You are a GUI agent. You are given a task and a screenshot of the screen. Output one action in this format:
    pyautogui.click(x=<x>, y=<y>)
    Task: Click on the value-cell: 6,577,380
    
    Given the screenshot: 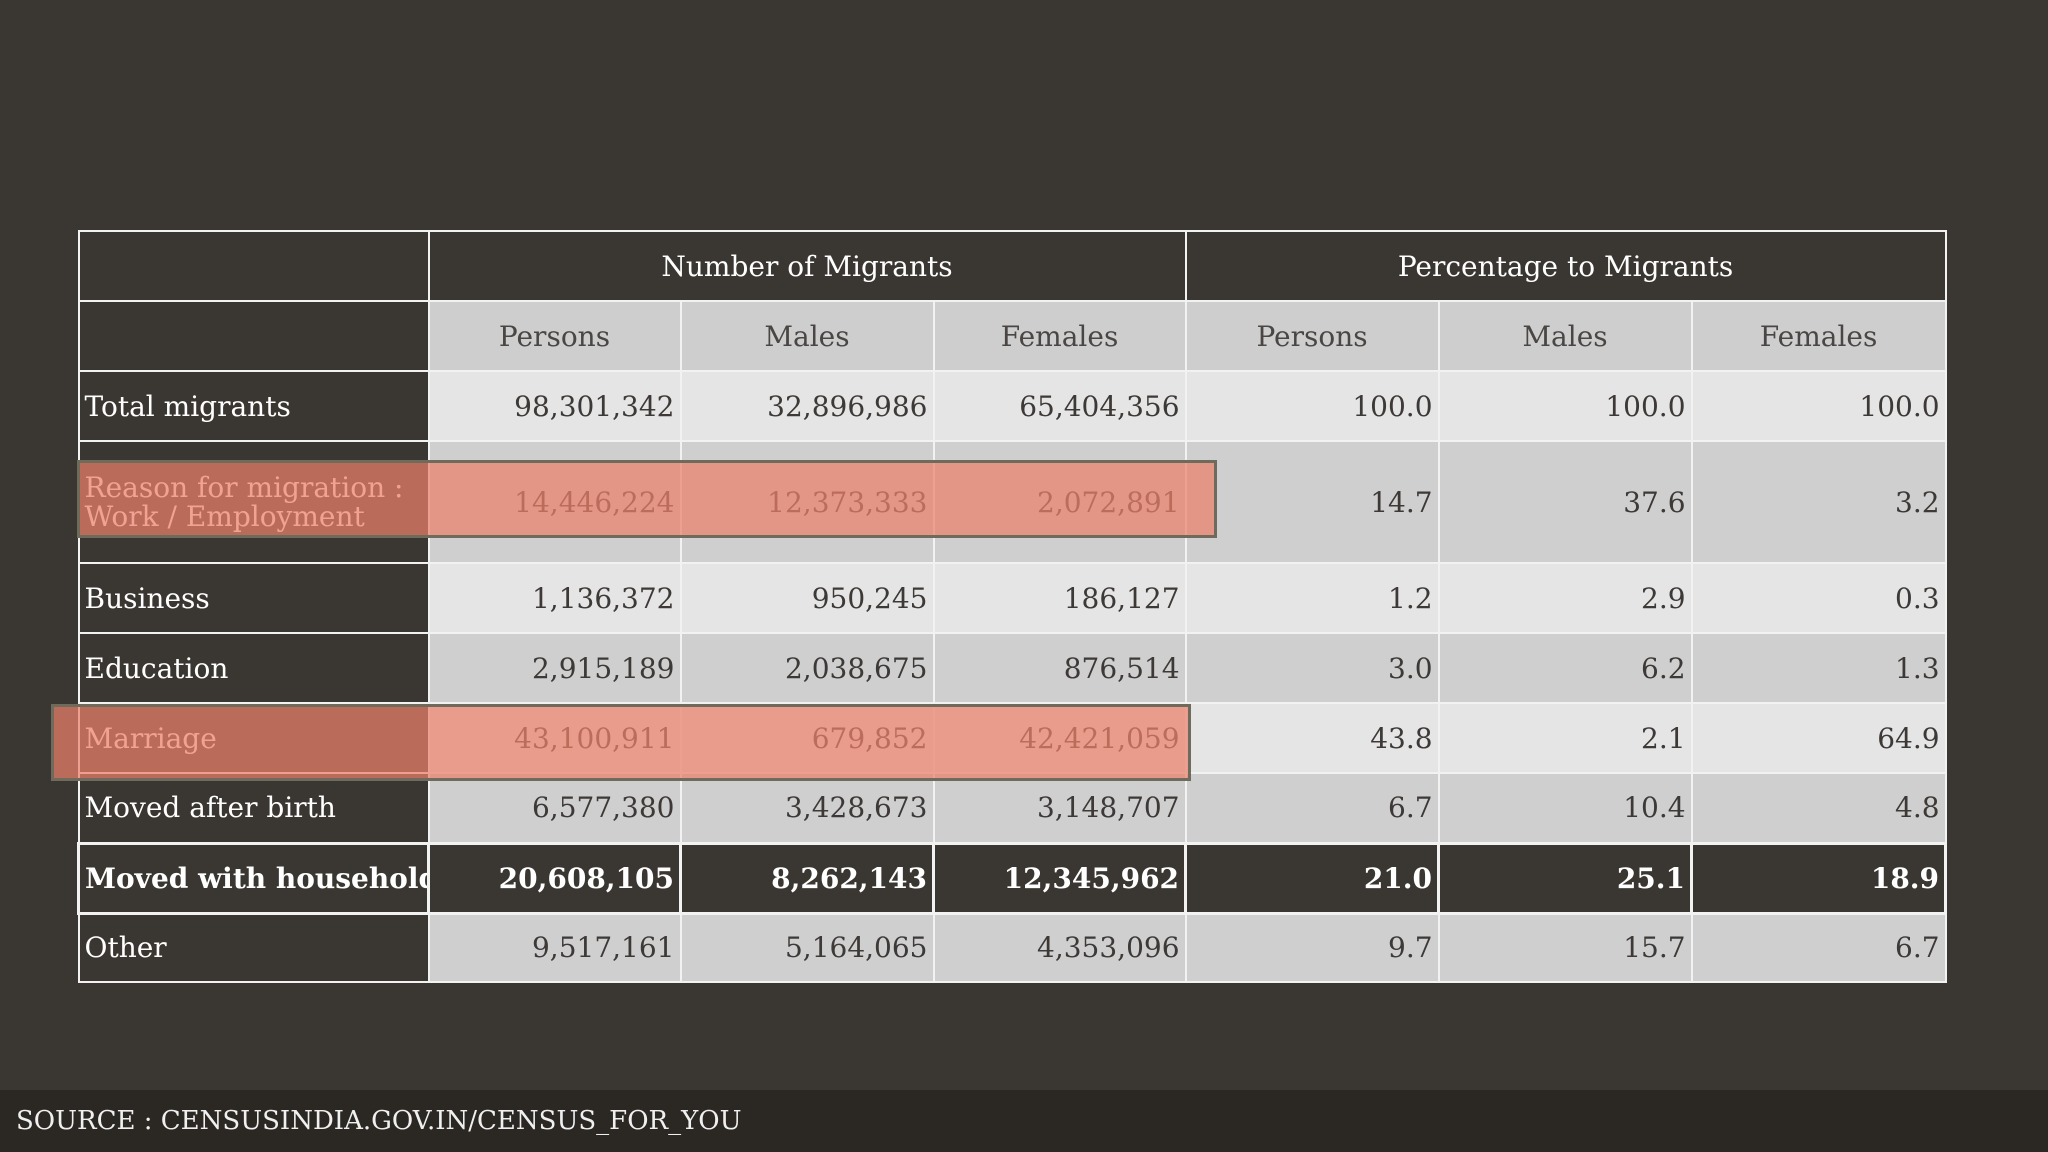 What is the action you would take?
    pyautogui.click(x=554, y=808)
    